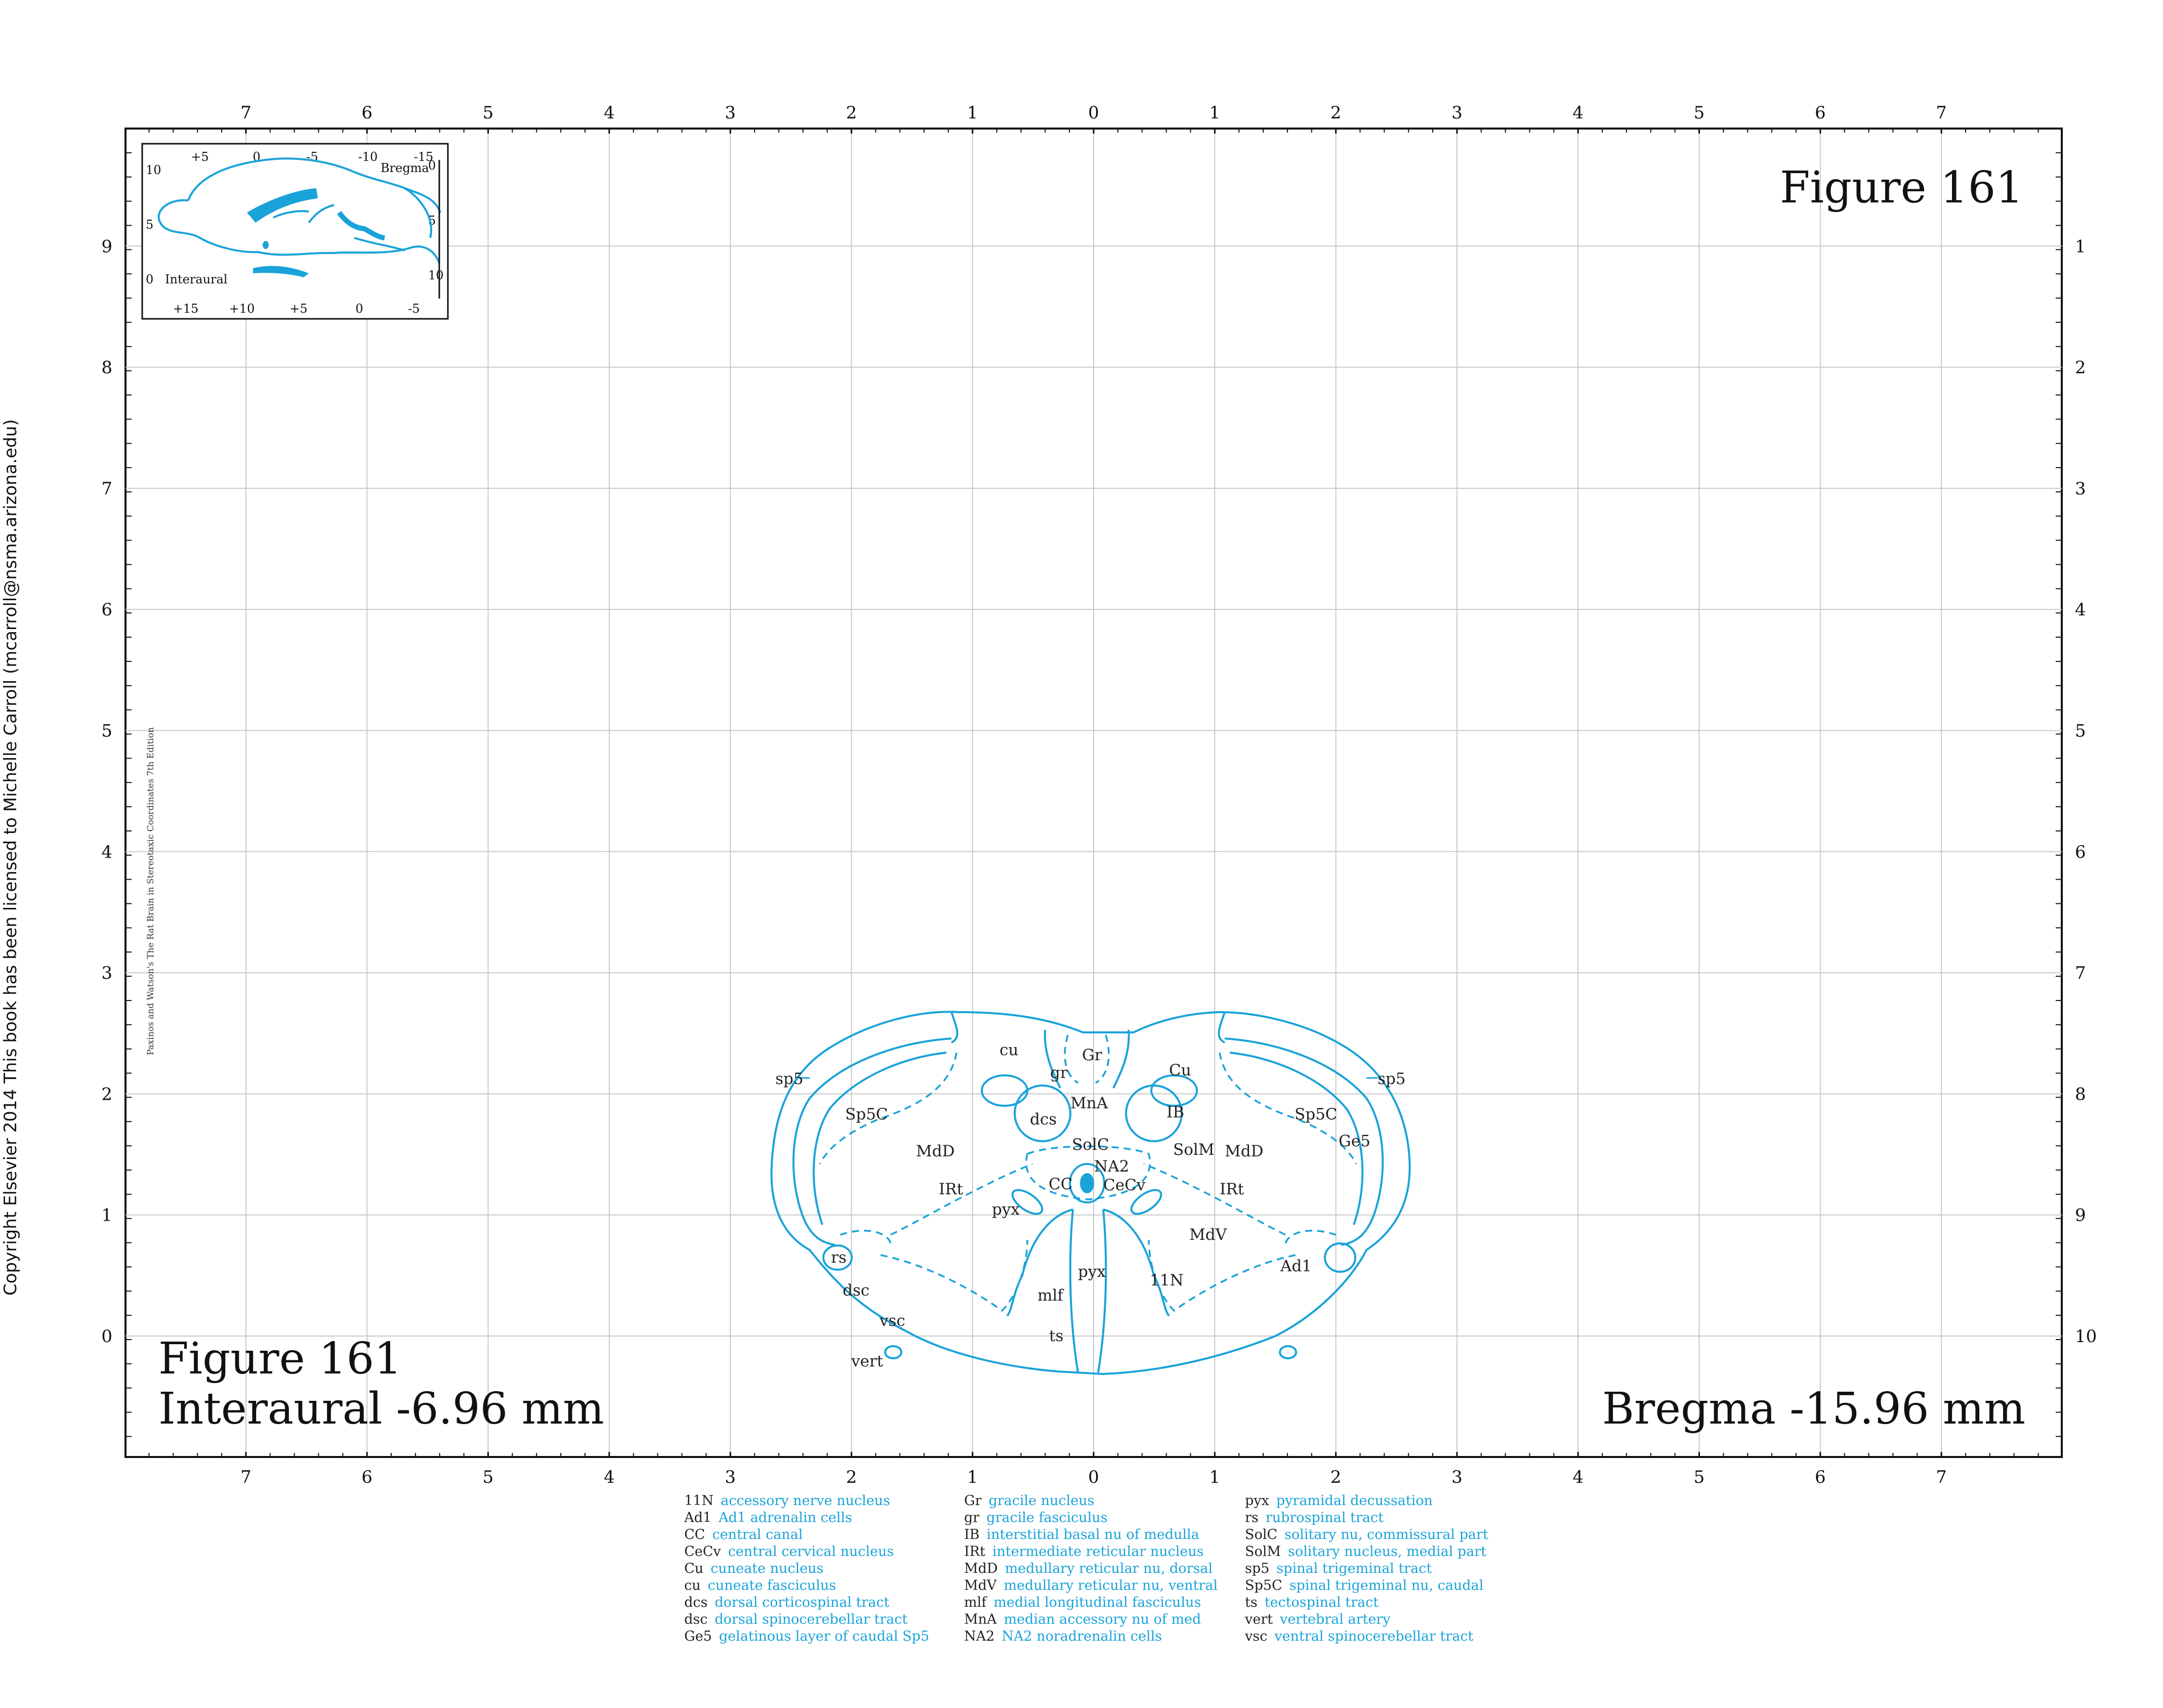 This screenshot has width=2163, height=1708. I want to click on legend-abbr: Gr, so click(973, 1501).